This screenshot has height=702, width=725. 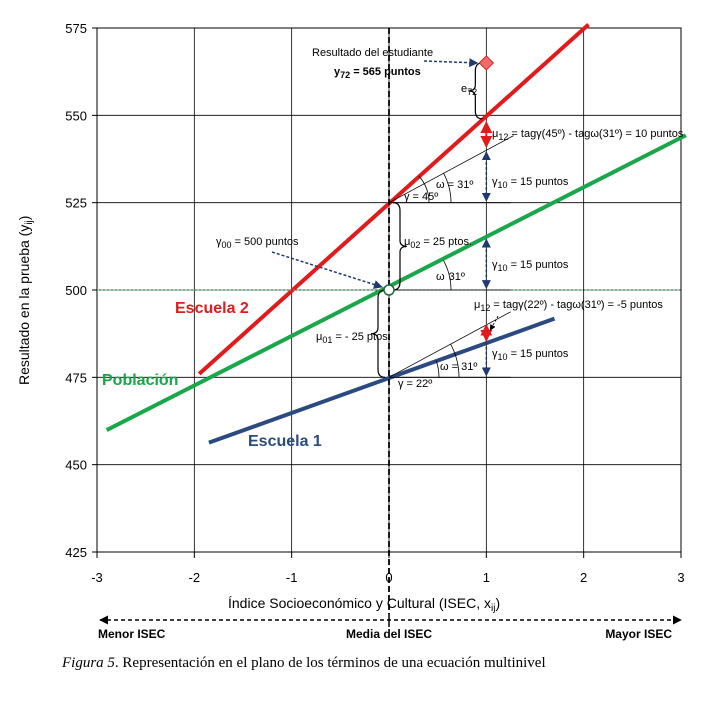 What do you see at coordinates (486, 577) in the screenshot?
I see `x-tick-label: 1` at bounding box center [486, 577].